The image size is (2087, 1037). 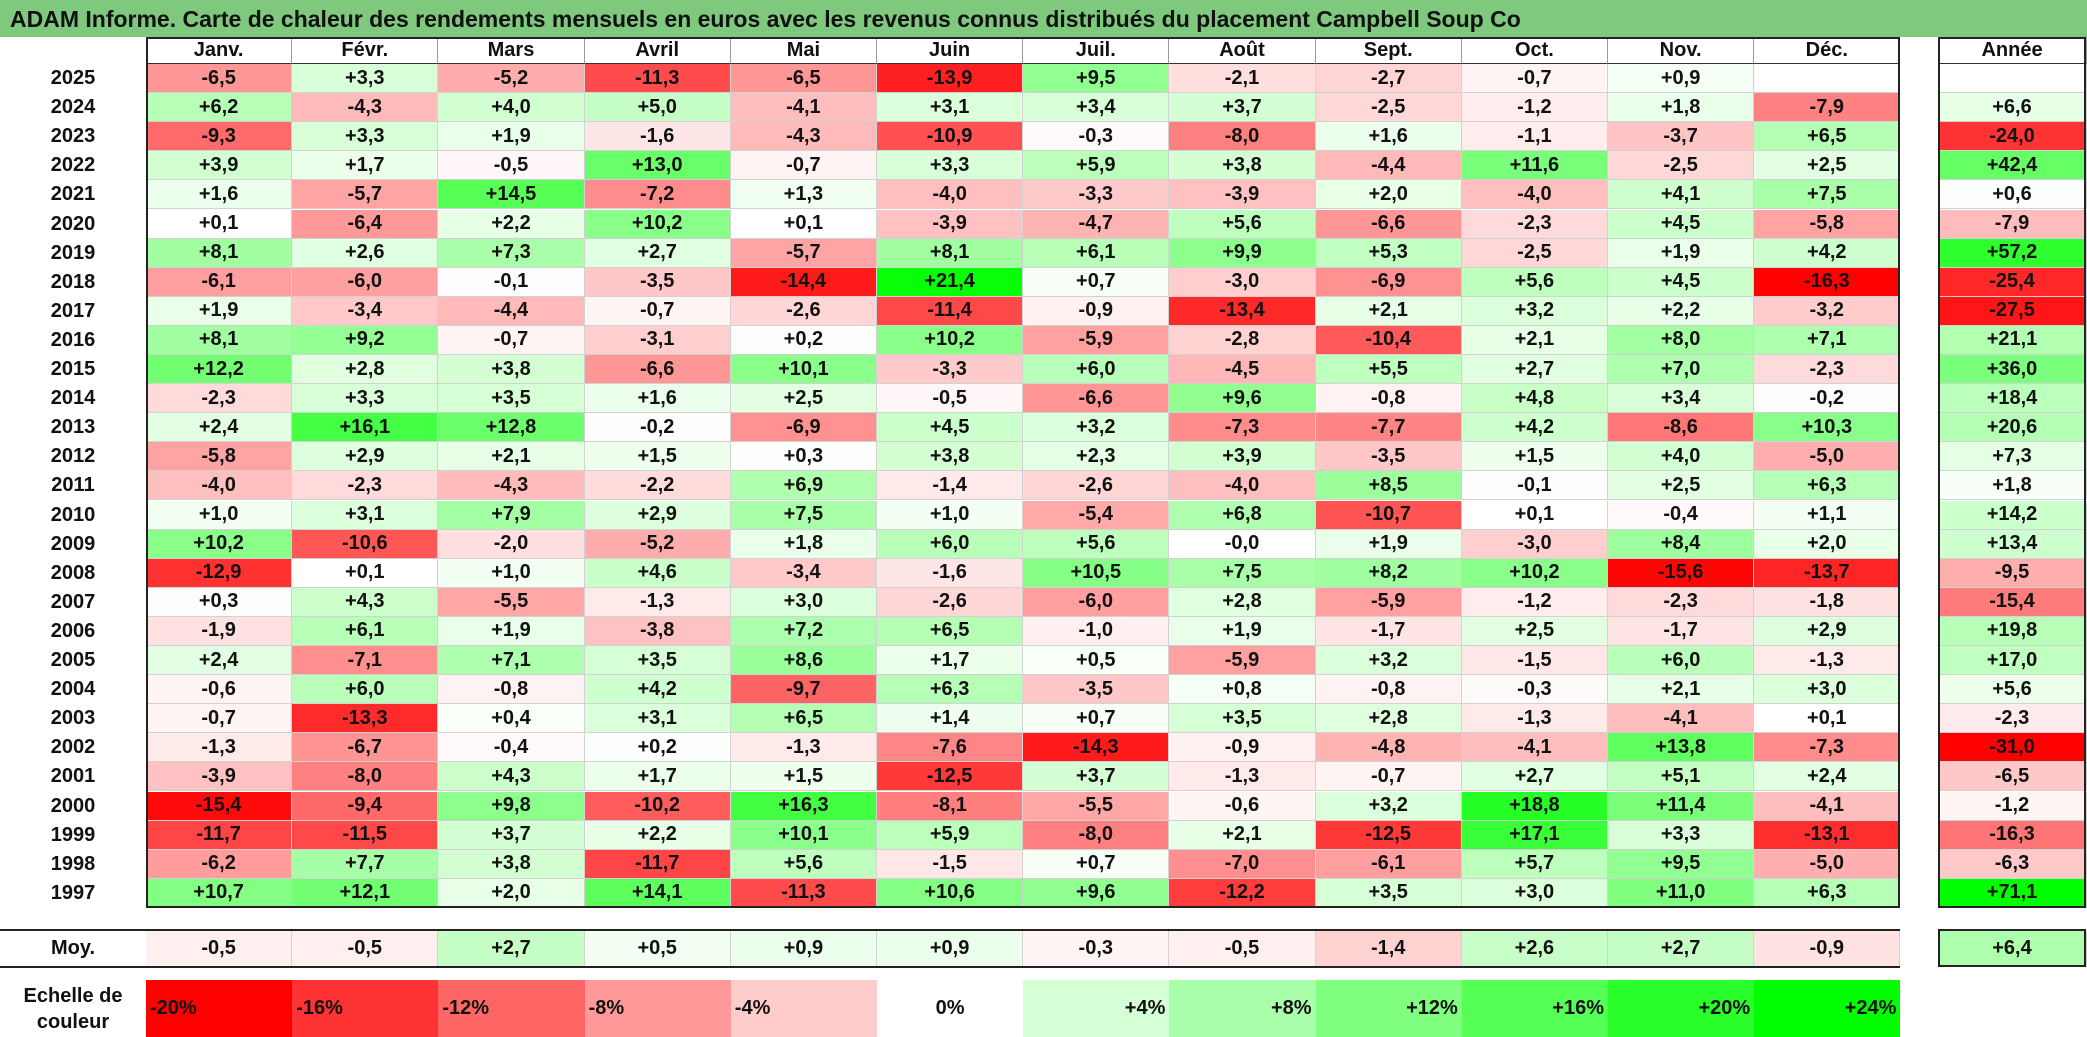 What do you see at coordinates (73, 893) in the screenshot?
I see `year-label-1997: 1997` at bounding box center [73, 893].